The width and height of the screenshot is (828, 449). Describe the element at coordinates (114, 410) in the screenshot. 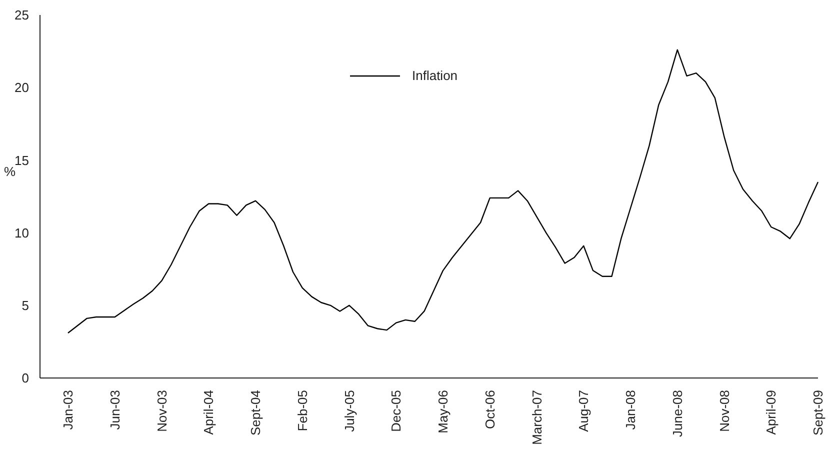

I see `x-tick-label: Jun-03` at that location.